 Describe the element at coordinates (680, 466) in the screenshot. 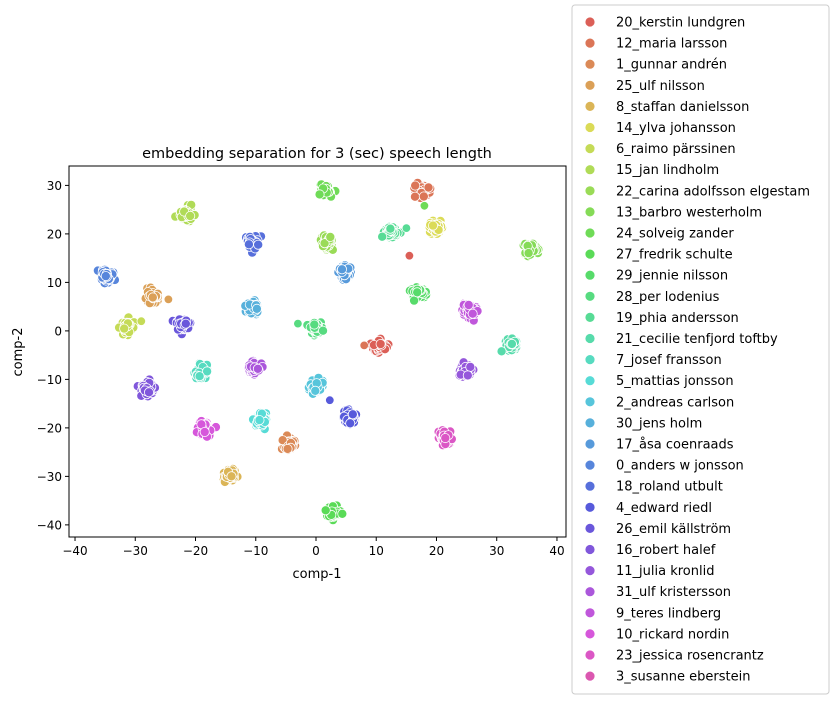

I see `legend-label: 0_anders w jonsson` at that location.